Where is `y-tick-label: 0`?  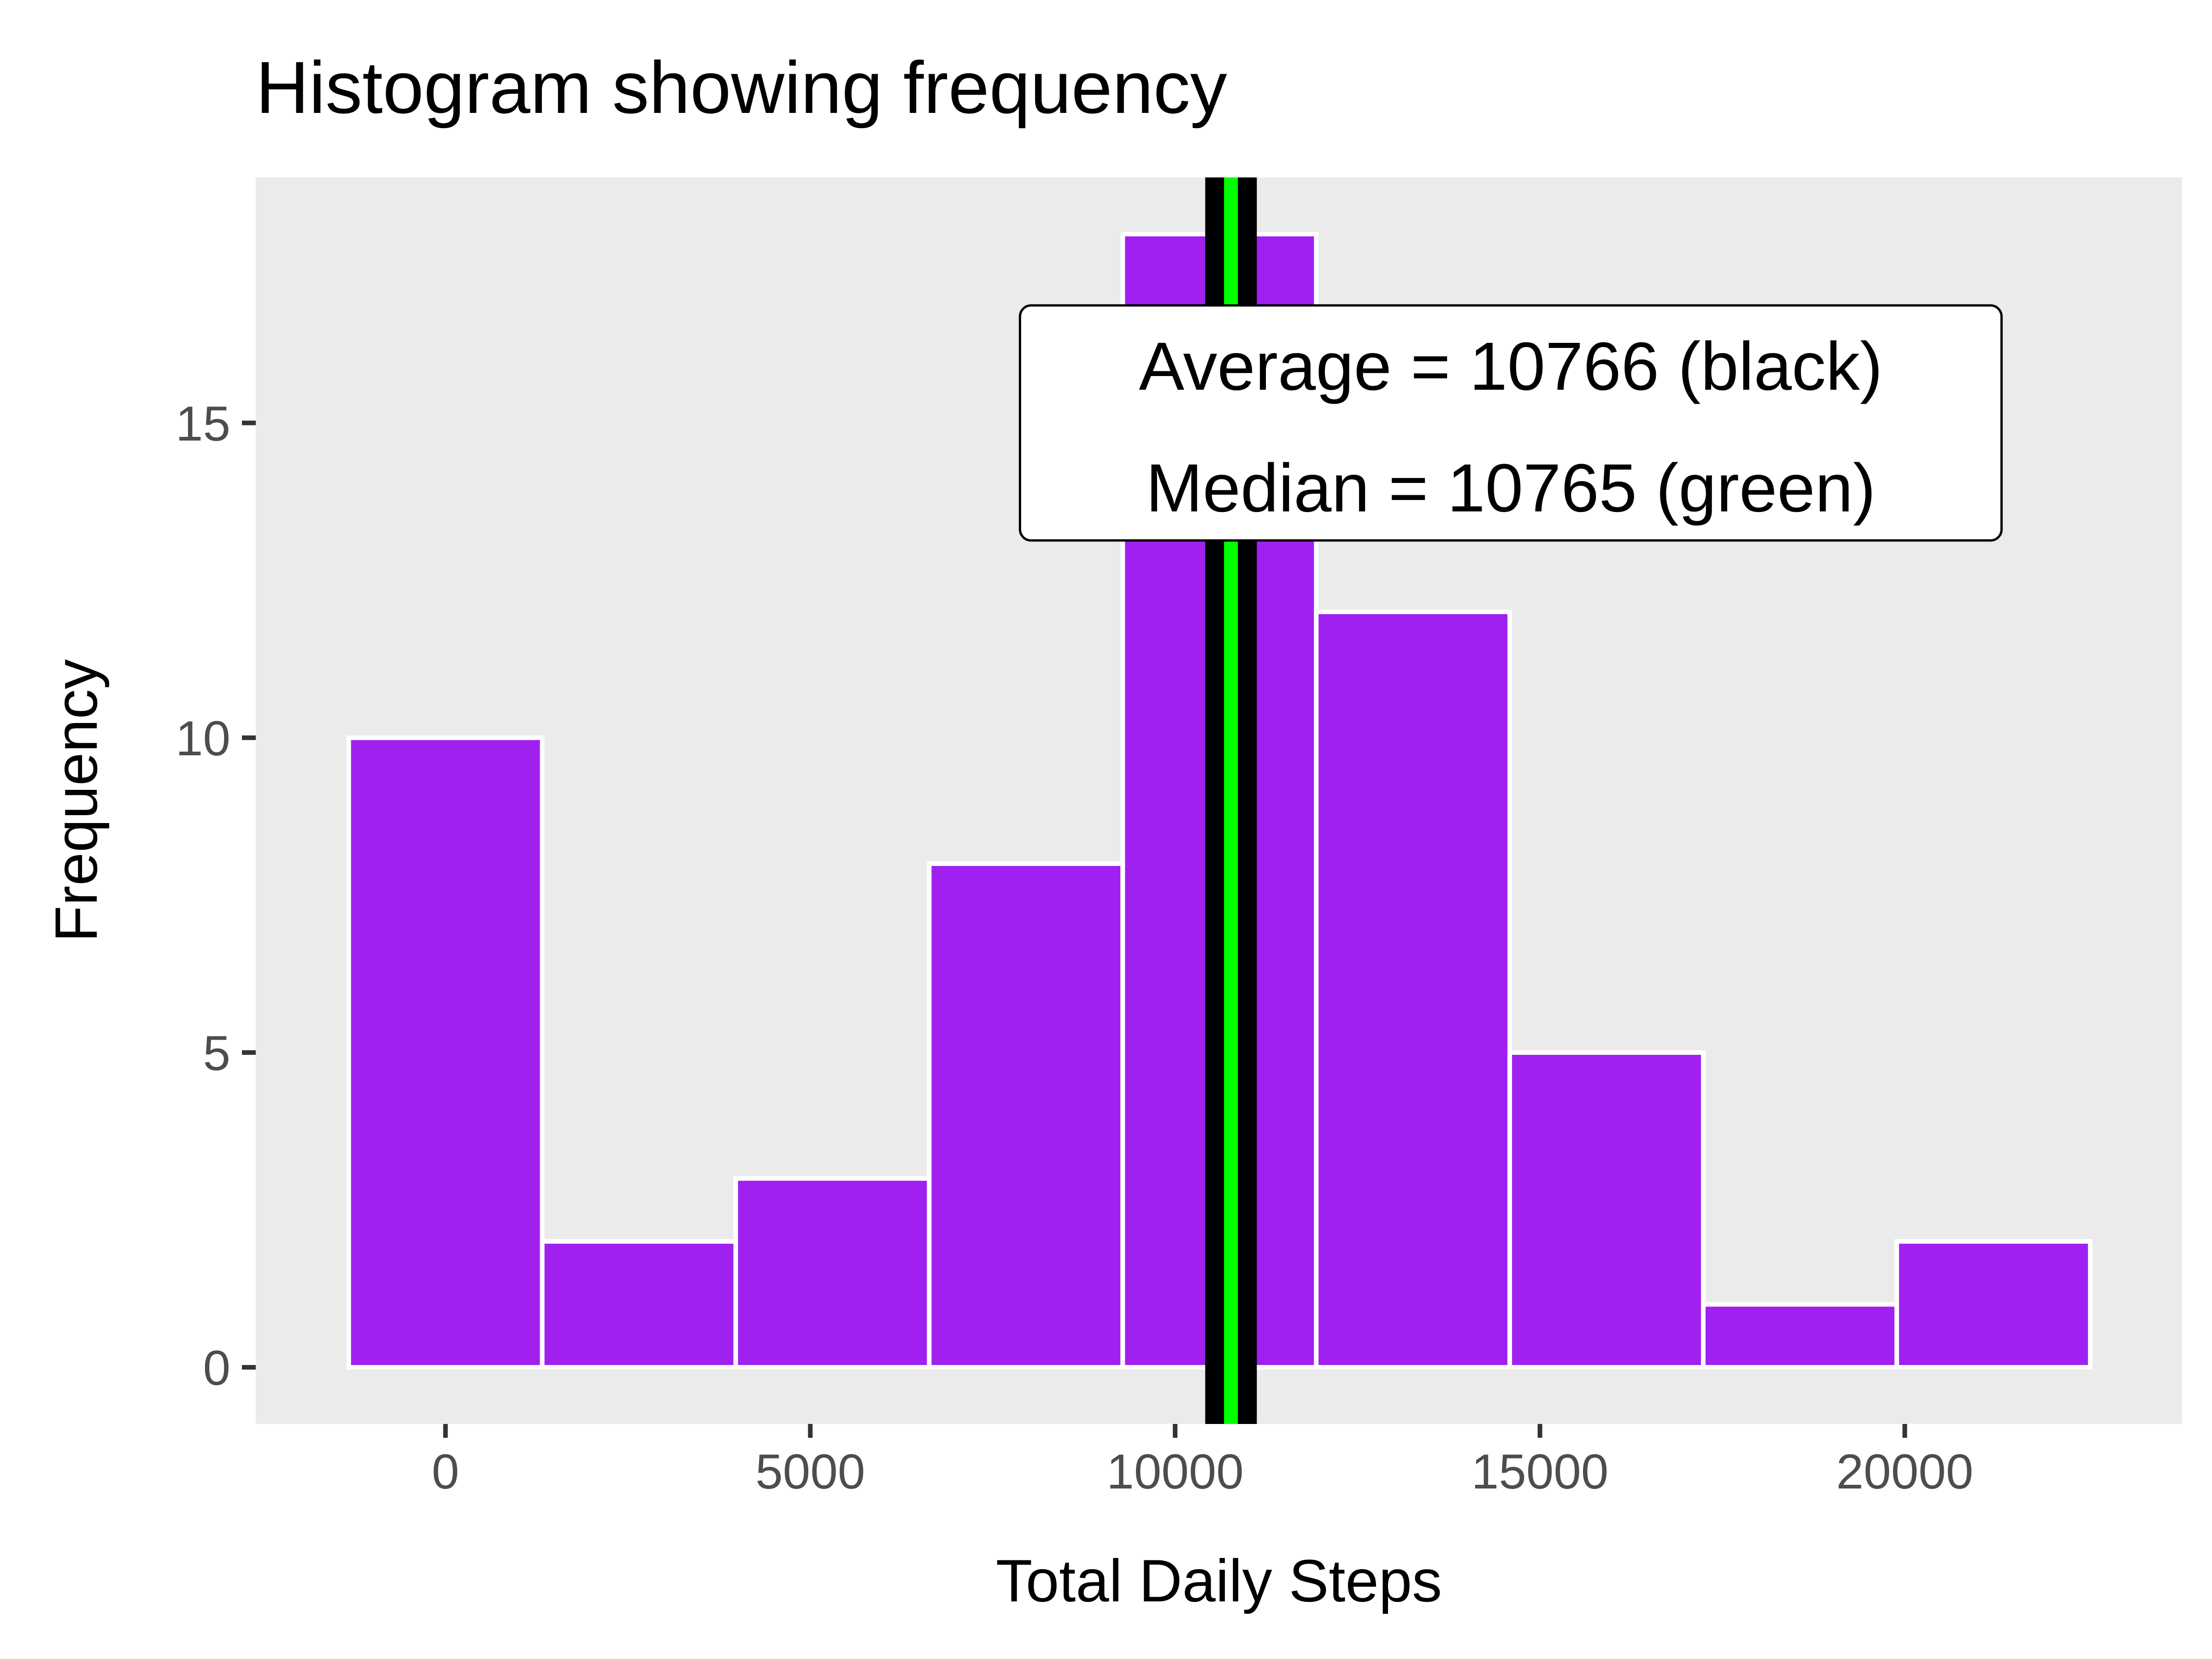 y-tick-label: 0 is located at coordinates (216, 1367).